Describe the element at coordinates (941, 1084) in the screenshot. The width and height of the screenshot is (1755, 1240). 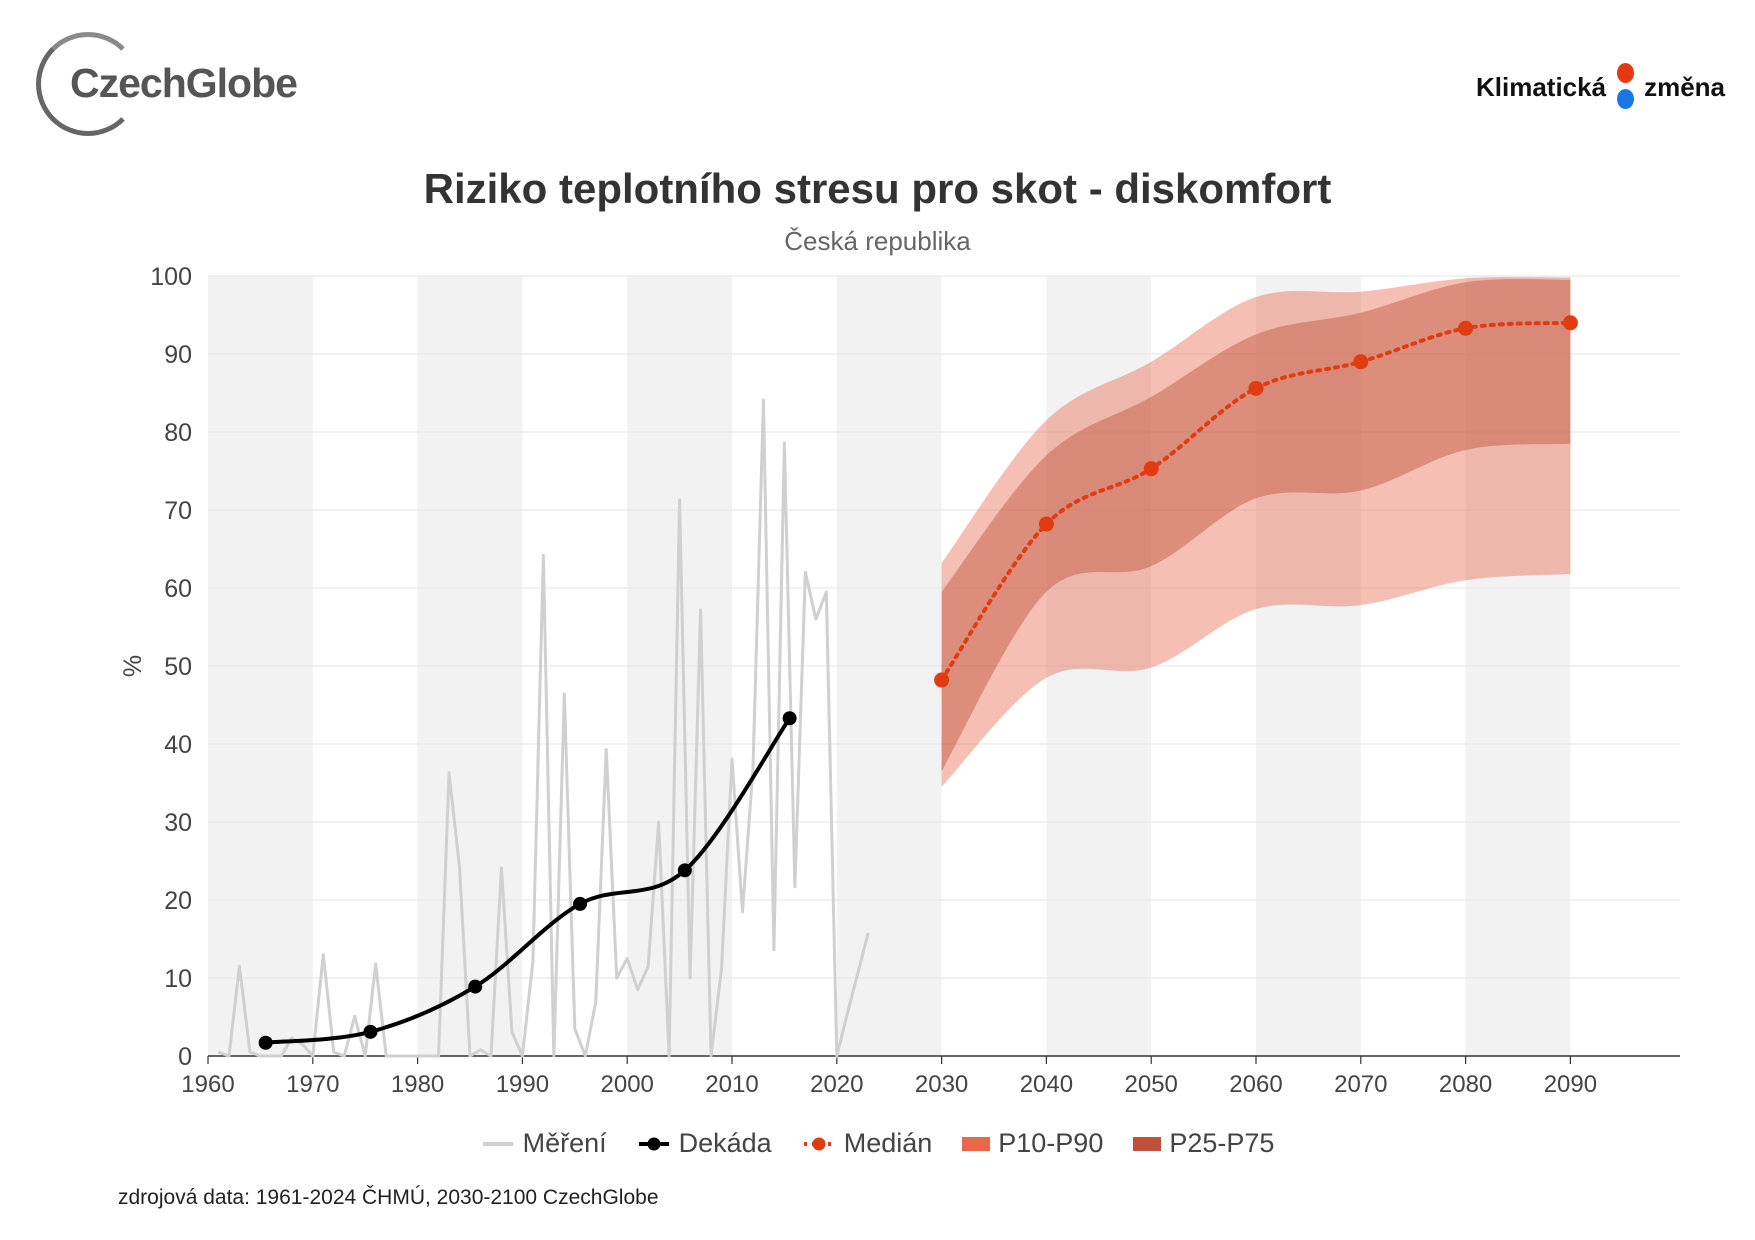
I see `x-tick-label: 2030` at that location.